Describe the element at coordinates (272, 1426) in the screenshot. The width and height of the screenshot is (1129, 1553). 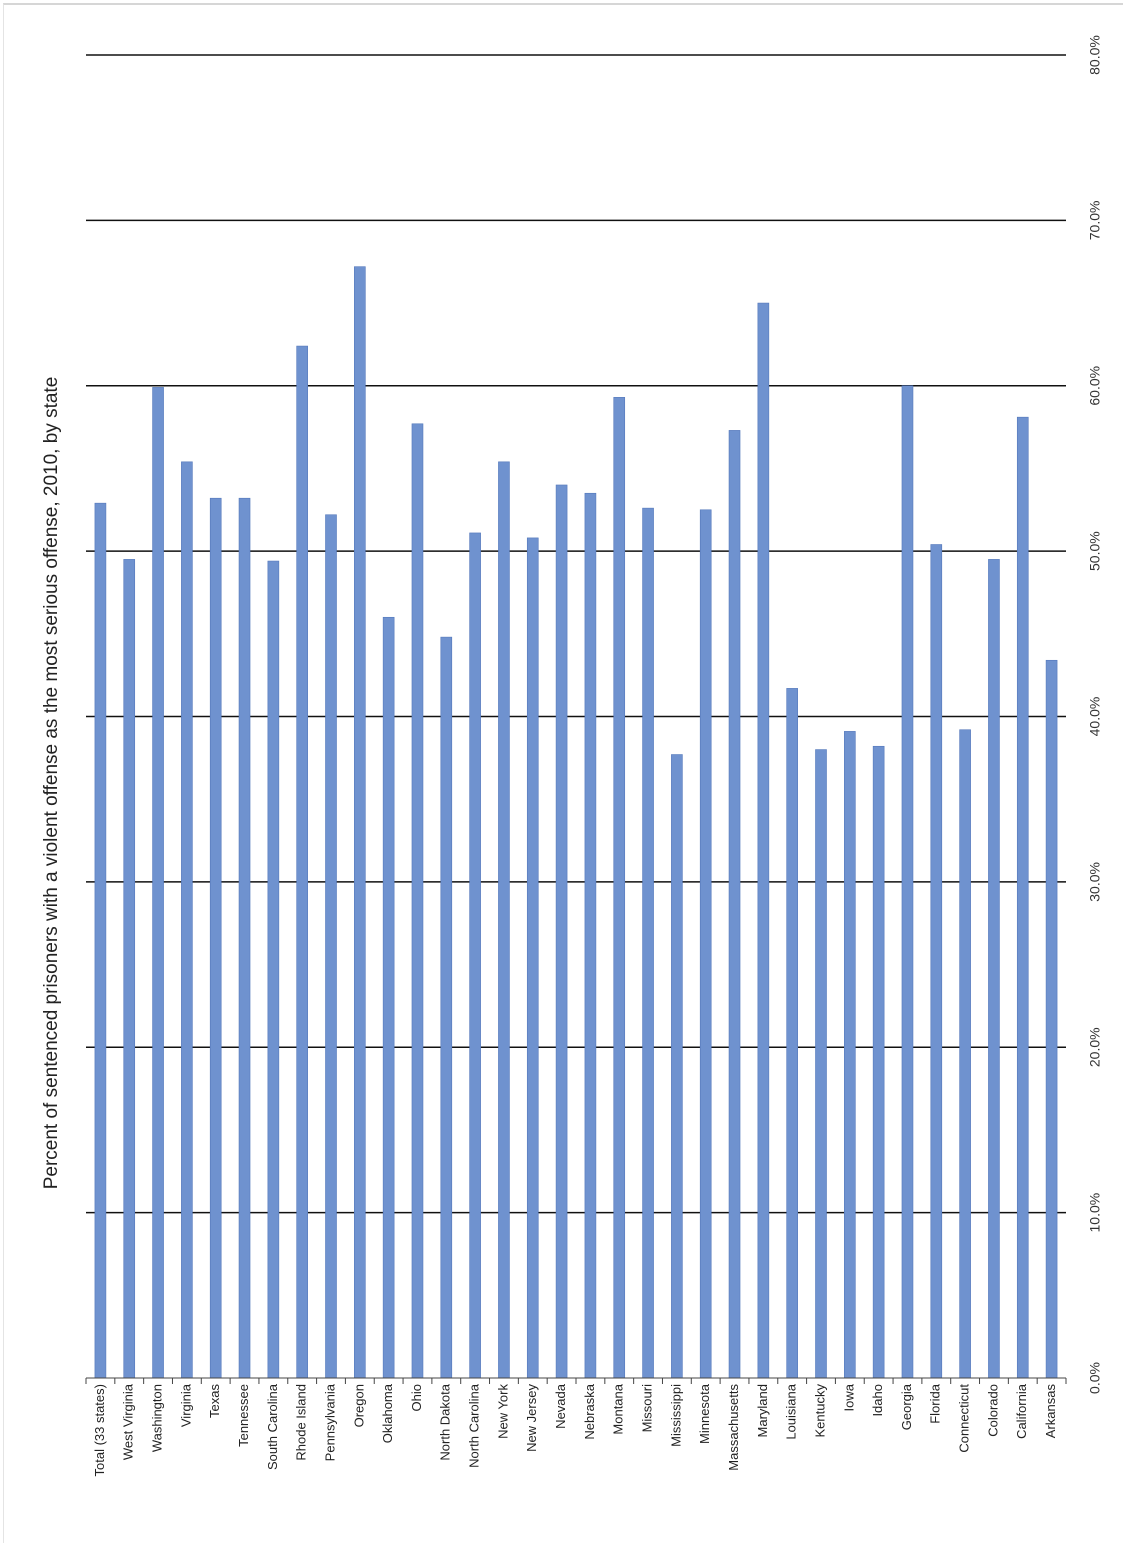
I see `category-label: South Carolina` at that location.